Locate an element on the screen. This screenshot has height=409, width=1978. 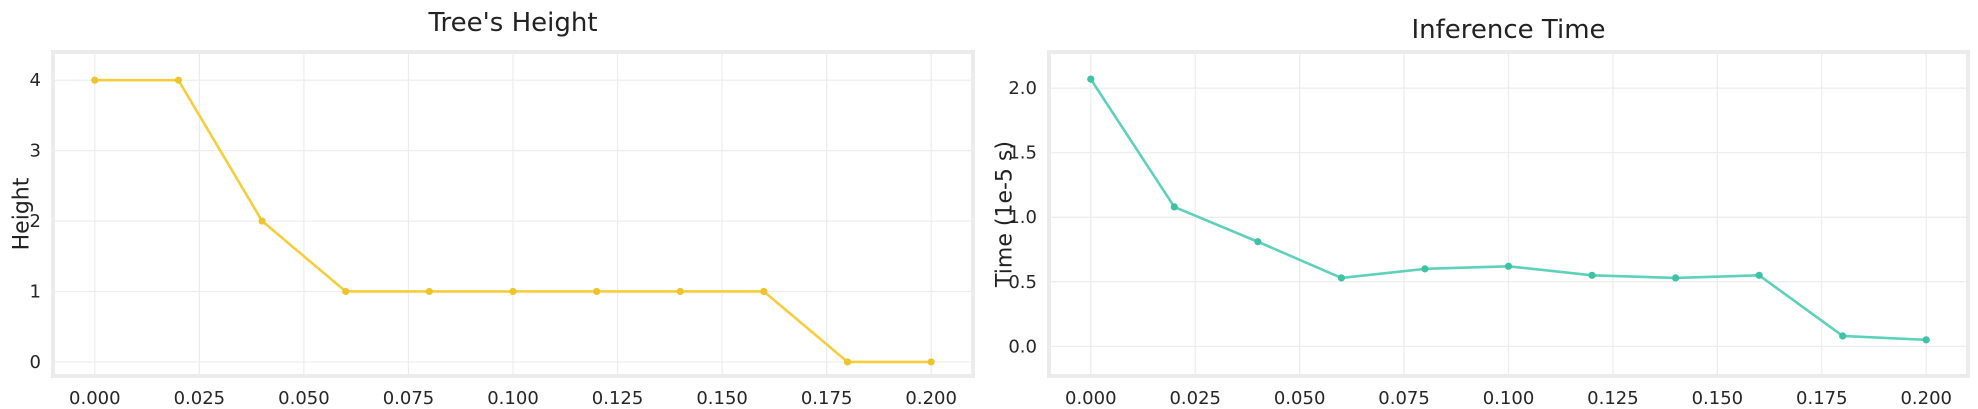
y-tick-label: 1.0 is located at coordinates (1022, 217).